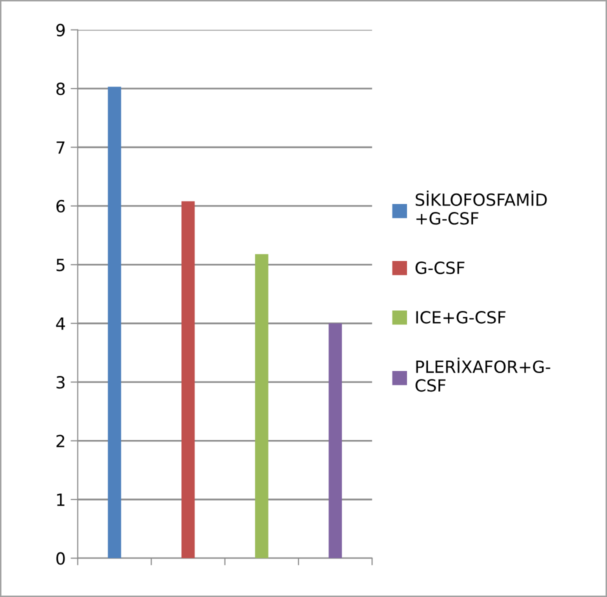  What do you see at coordinates (60, 324) in the screenshot?
I see `y-tick-label: 4` at bounding box center [60, 324].